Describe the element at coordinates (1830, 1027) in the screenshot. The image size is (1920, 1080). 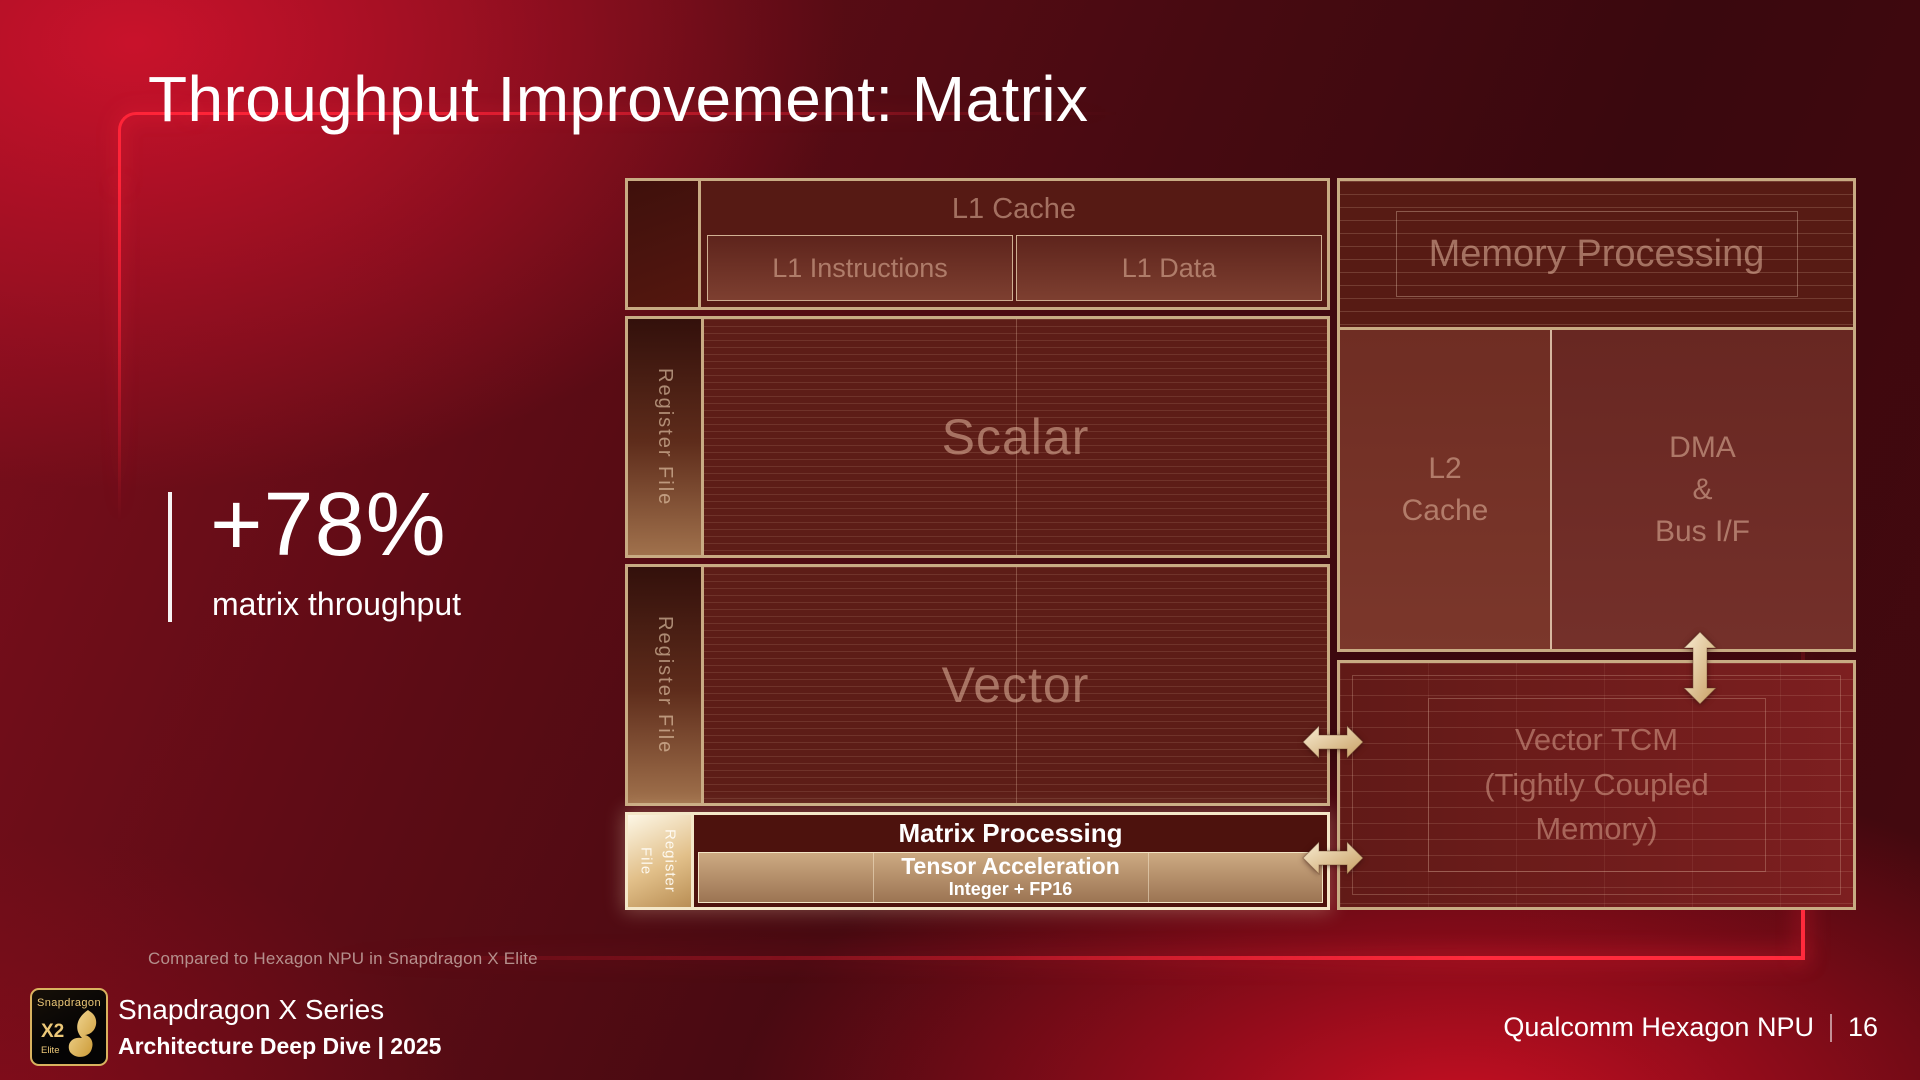
I see `footer-separator` at that location.